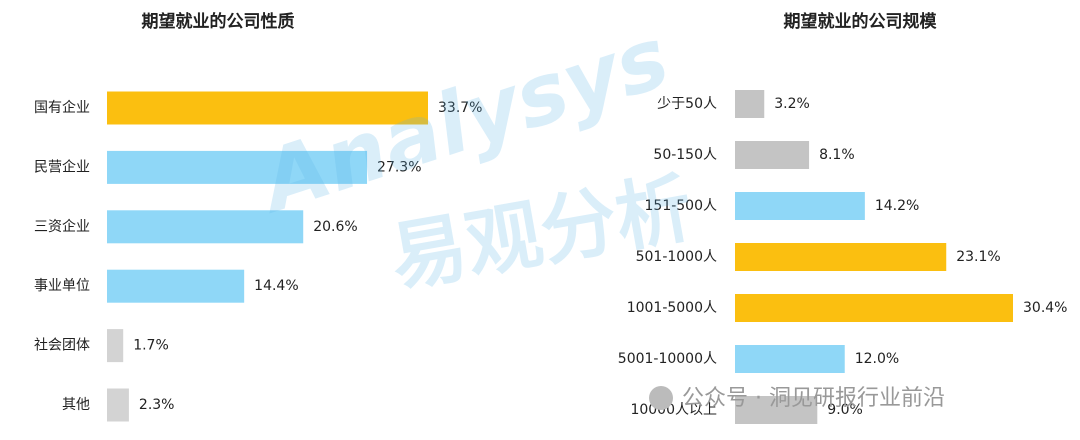 The height and width of the screenshot is (440, 1080). I want to click on y-tick-label: 民营企业, so click(62, 166).